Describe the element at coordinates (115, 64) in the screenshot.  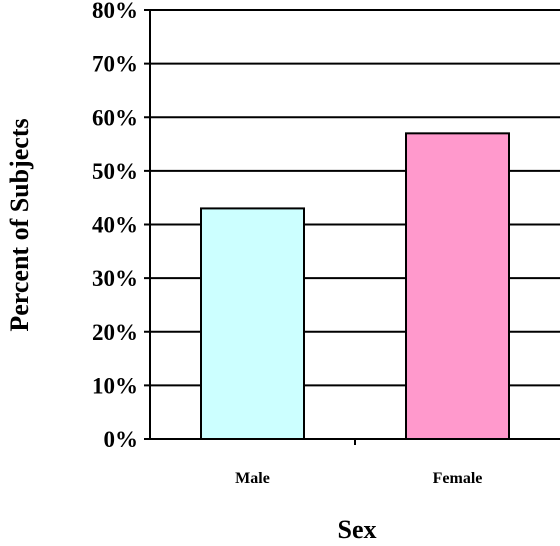
I see `y-tick-label: 70%` at that location.